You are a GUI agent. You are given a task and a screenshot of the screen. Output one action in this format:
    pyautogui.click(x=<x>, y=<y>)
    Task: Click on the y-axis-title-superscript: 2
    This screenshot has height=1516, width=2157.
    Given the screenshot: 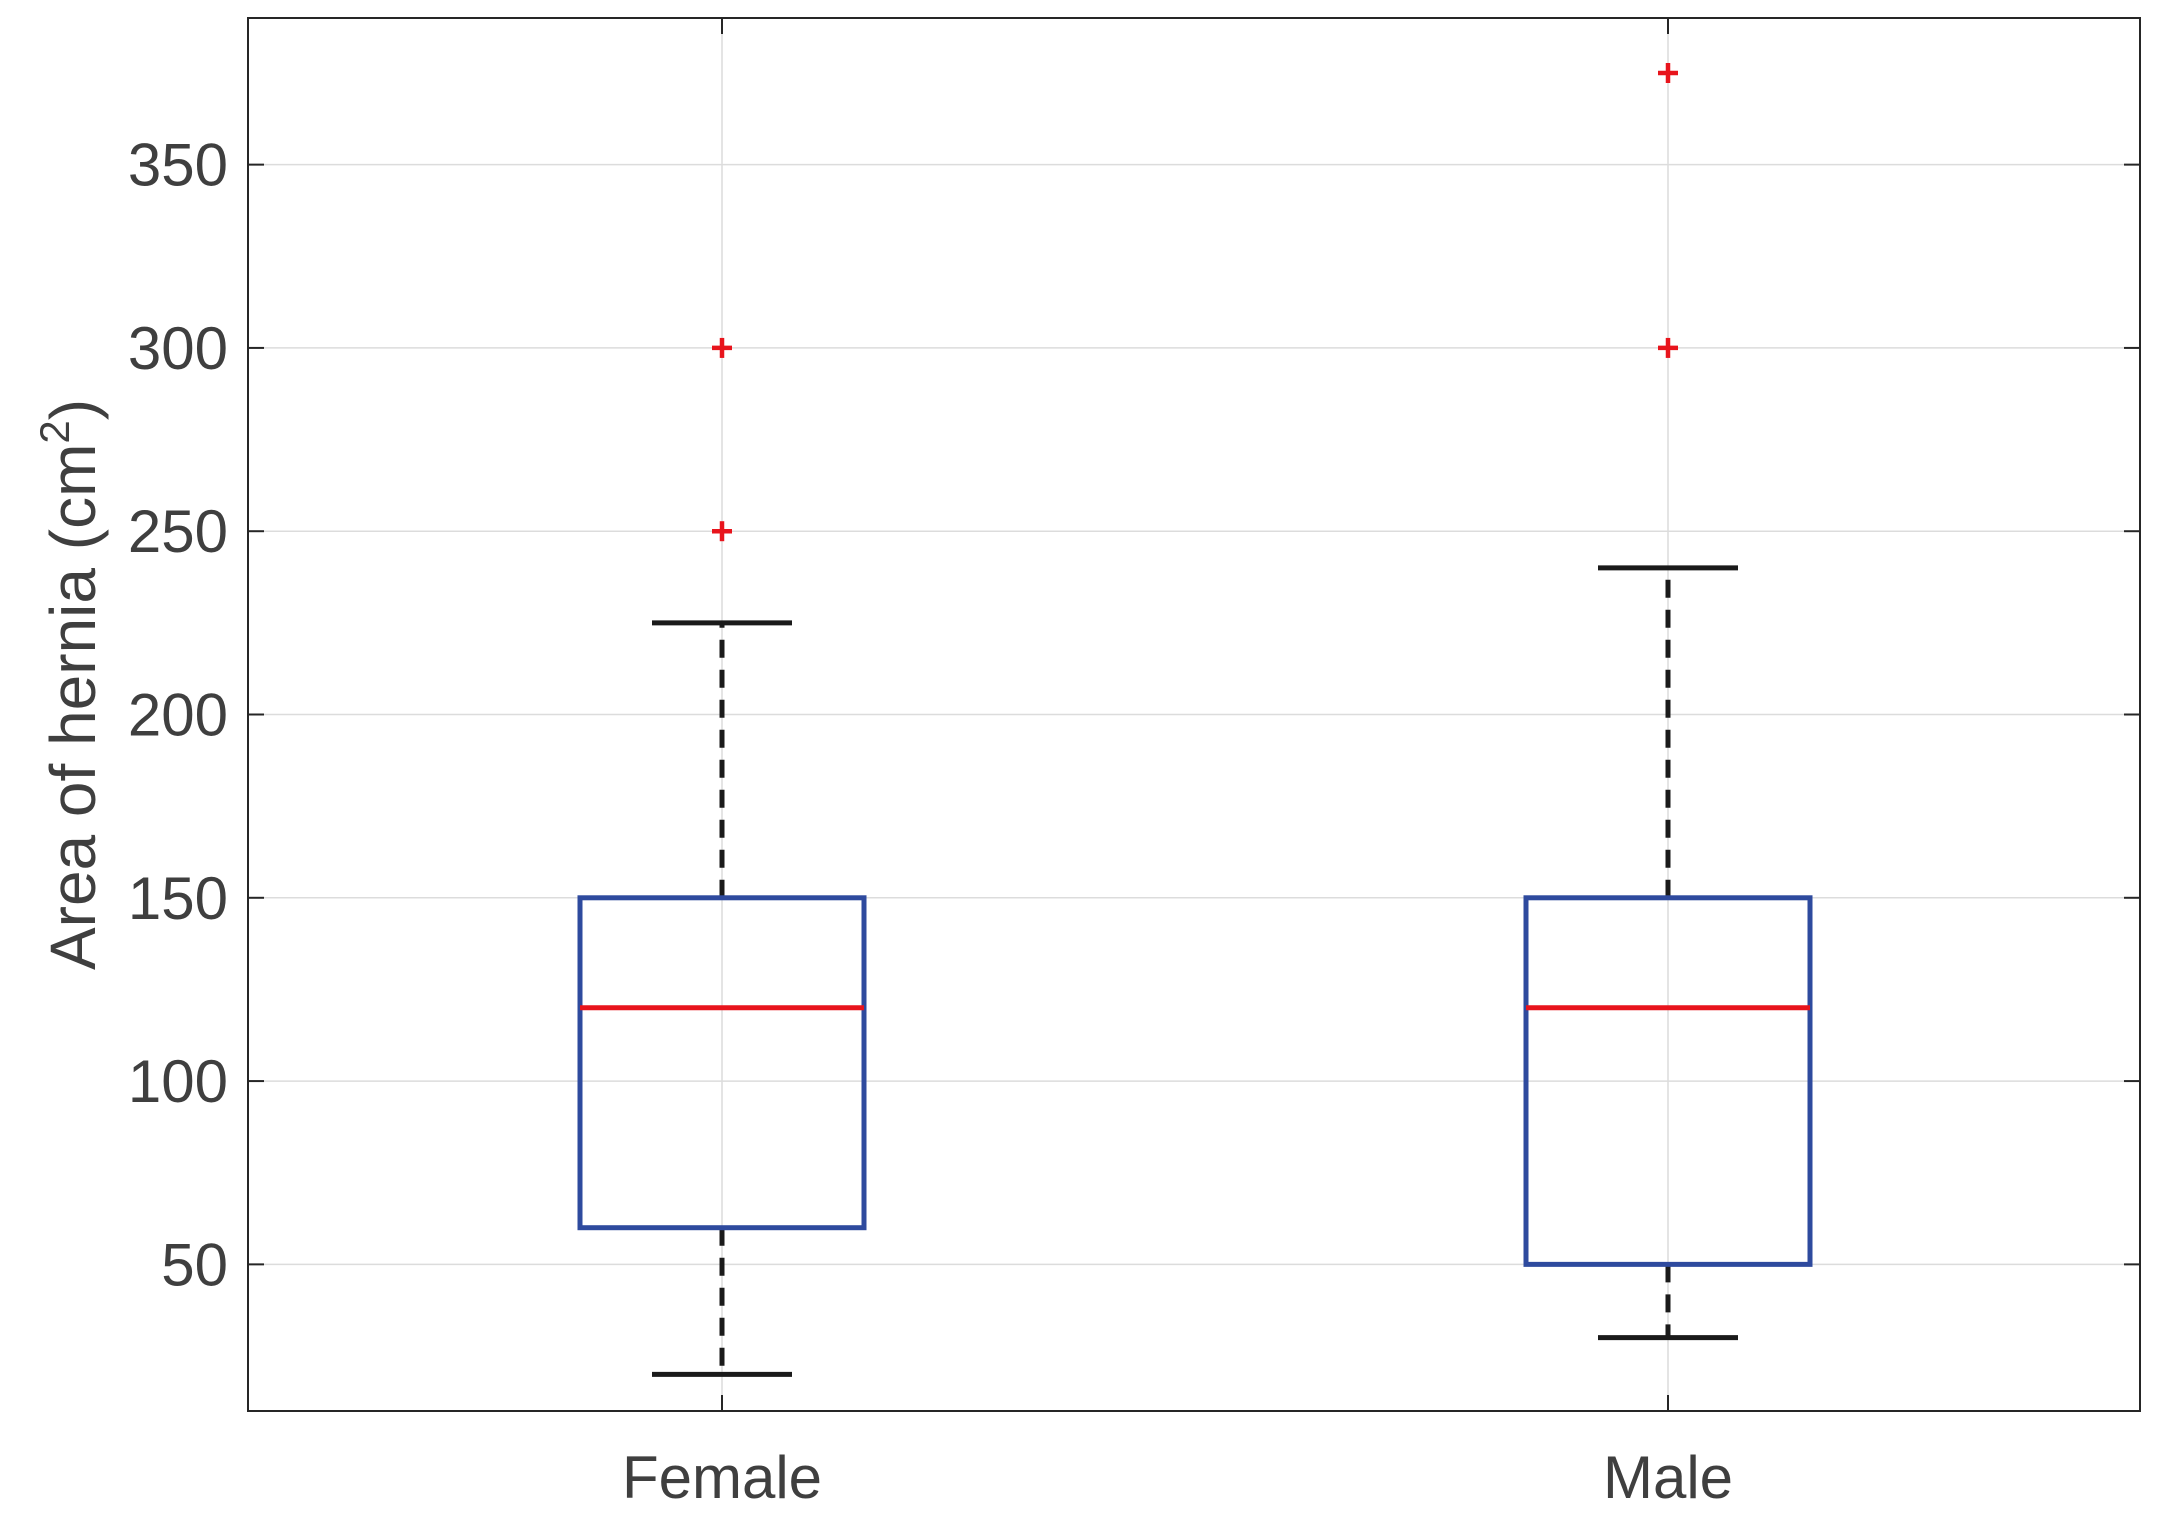 What is the action you would take?
    pyautogui.click(x=54, y=431)
    